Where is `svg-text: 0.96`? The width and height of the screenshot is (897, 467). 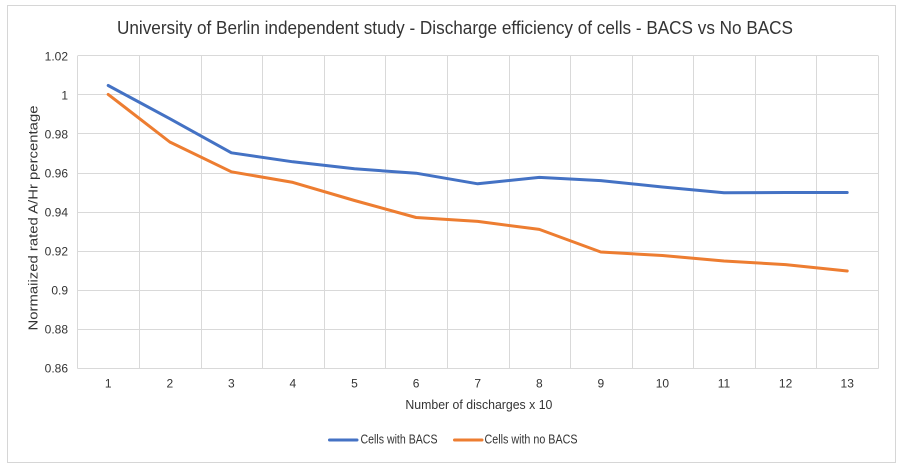
svg-text: 0.96 is located at coordinates (57, 173).